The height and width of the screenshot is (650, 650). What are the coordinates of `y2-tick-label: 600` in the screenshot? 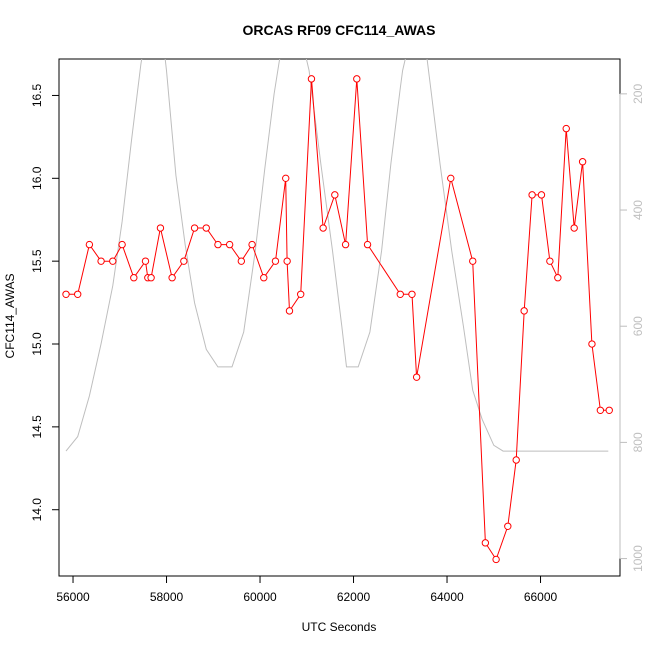 It's located at (638, 326).